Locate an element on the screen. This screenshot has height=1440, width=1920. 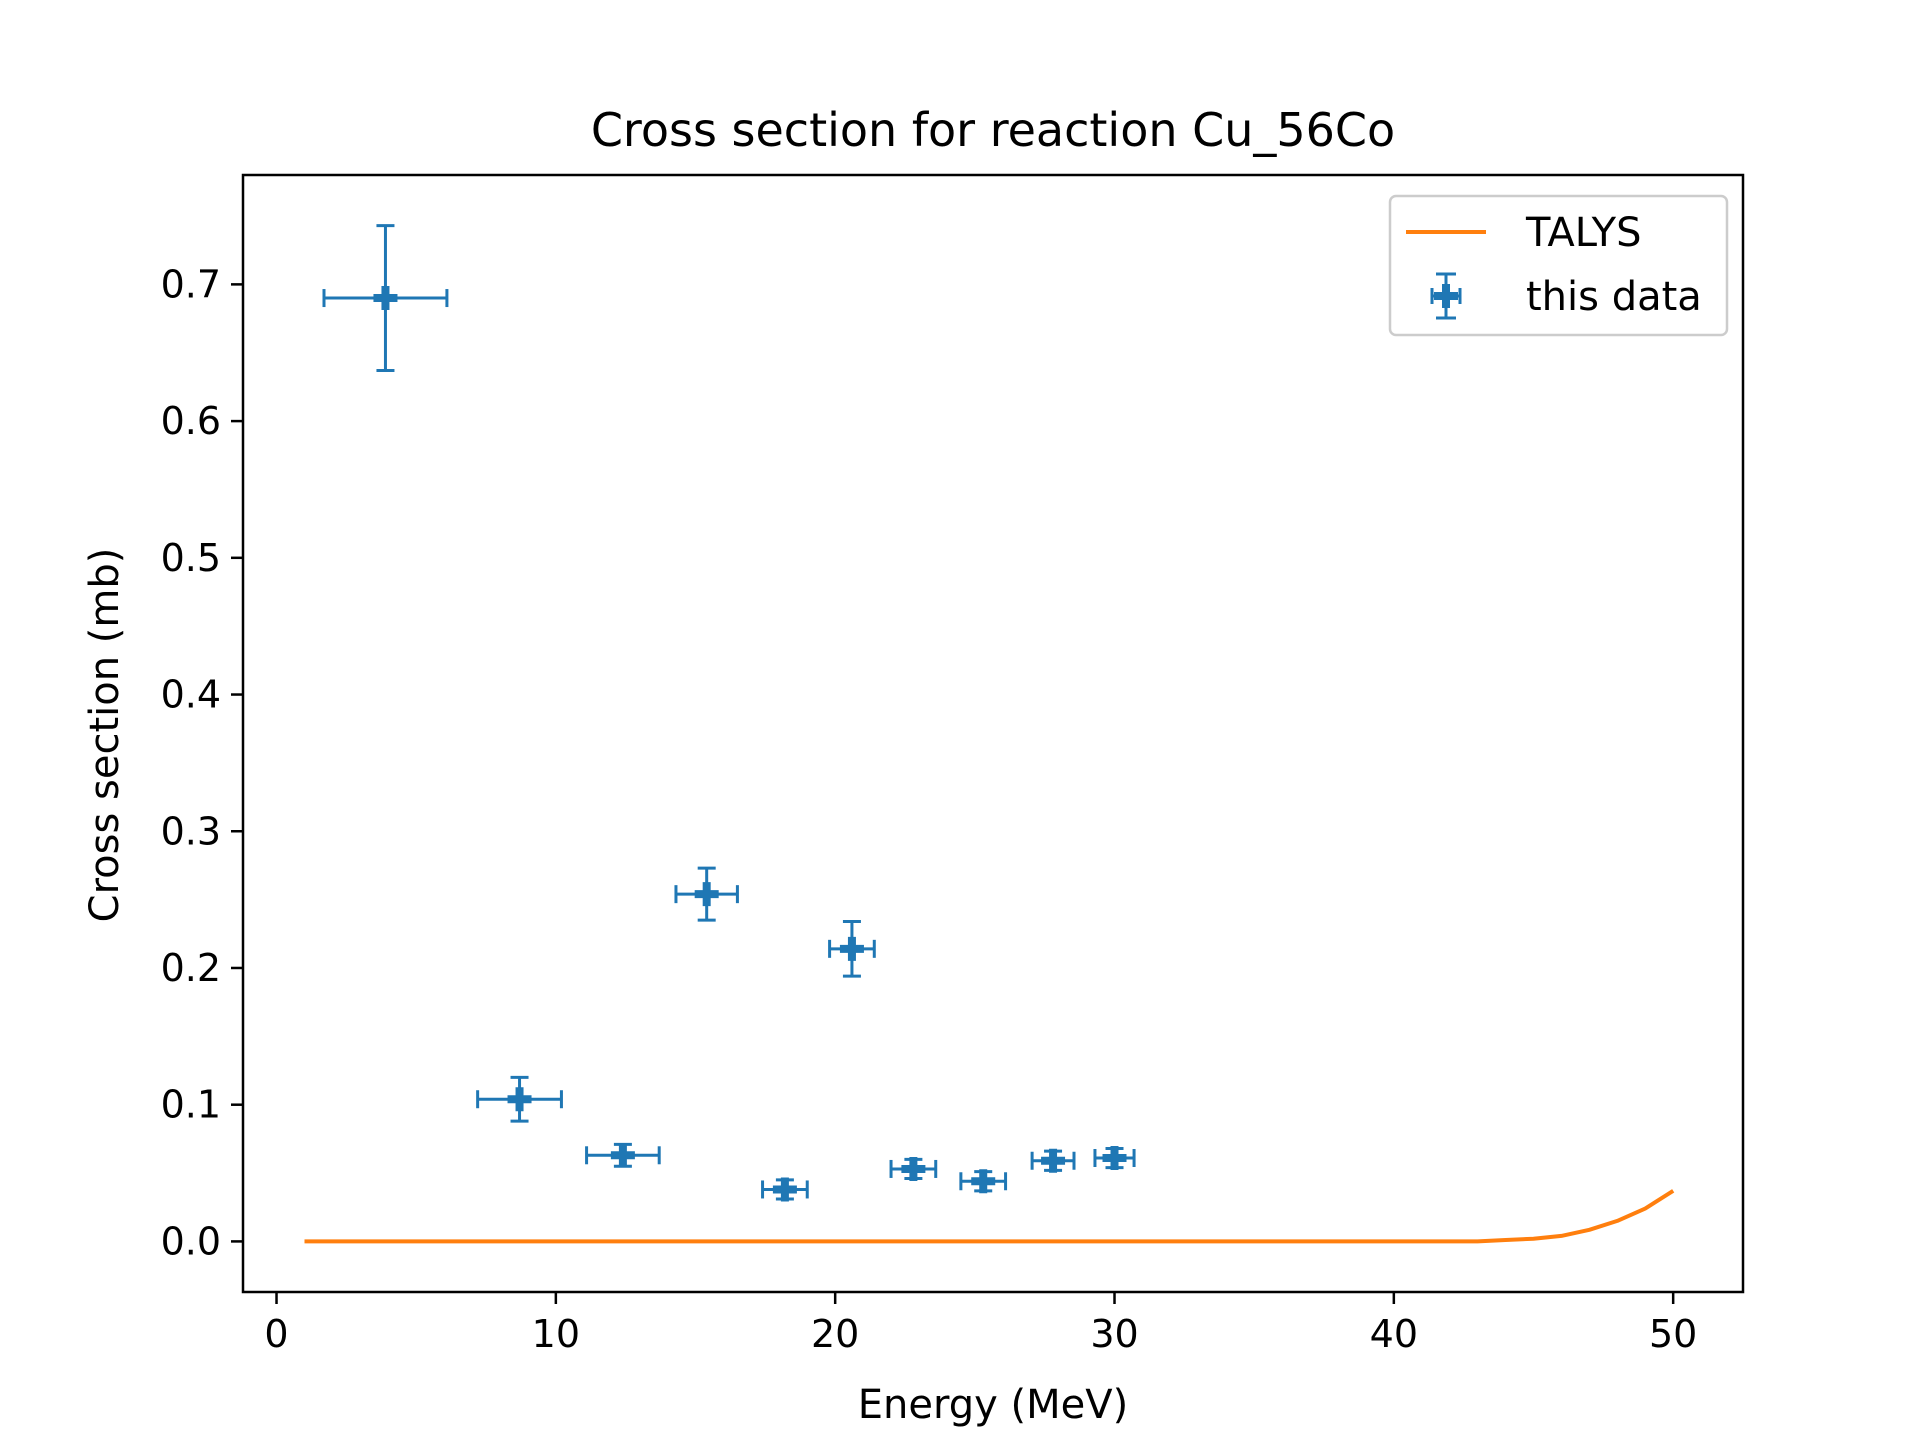
legend-label: TALYS is located at coordinates (1583, 233).